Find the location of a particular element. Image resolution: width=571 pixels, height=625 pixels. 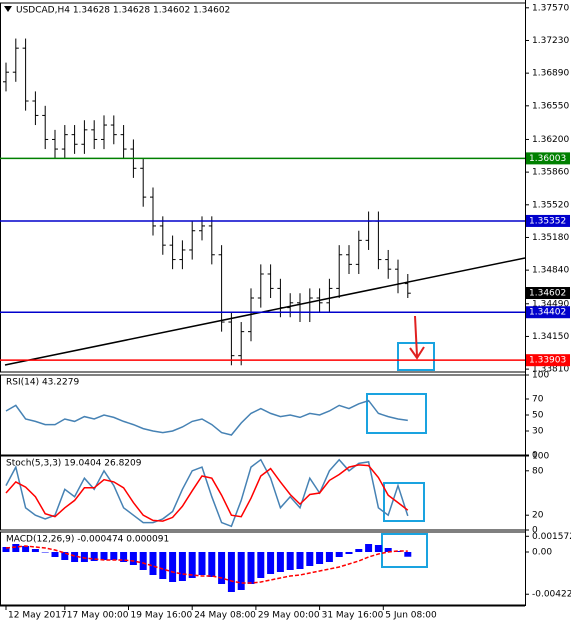

y-tick-label: 0.00 is located at coordinates (542, 553).